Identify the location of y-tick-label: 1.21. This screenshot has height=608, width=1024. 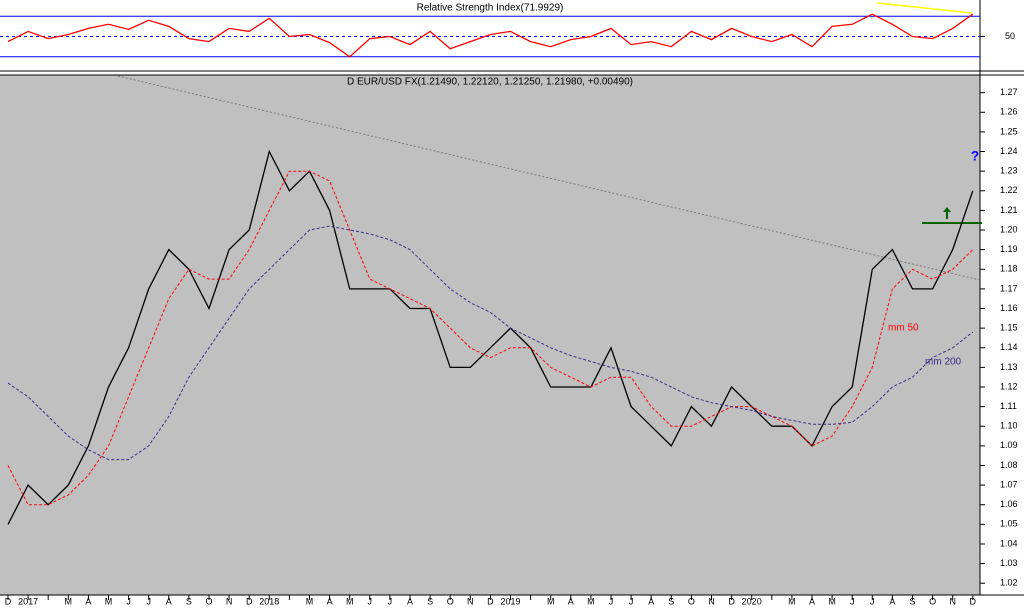
(1009, 210).